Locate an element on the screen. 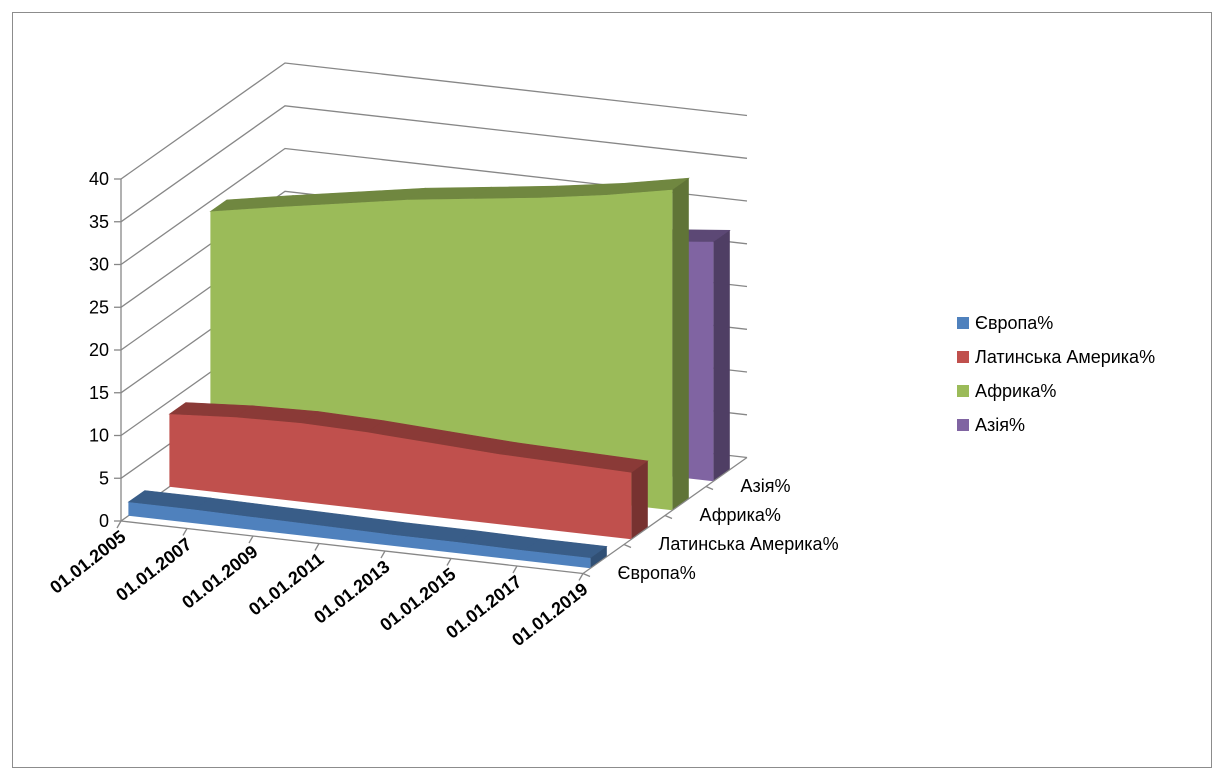  x-axis-line is located at coordinates (352, 547).